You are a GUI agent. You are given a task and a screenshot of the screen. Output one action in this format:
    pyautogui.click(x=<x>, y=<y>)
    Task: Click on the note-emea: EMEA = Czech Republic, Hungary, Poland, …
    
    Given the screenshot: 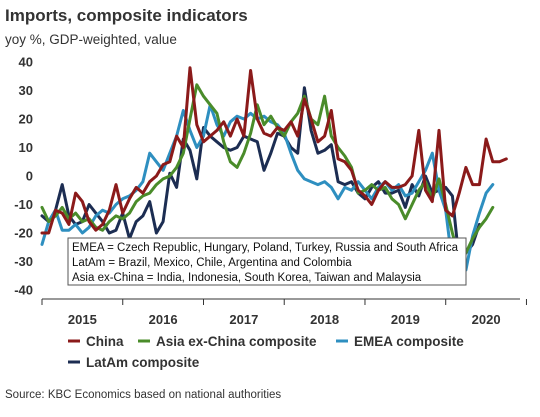 What is the action you would take?
    pyautogui.click(x=265, y=248)
    